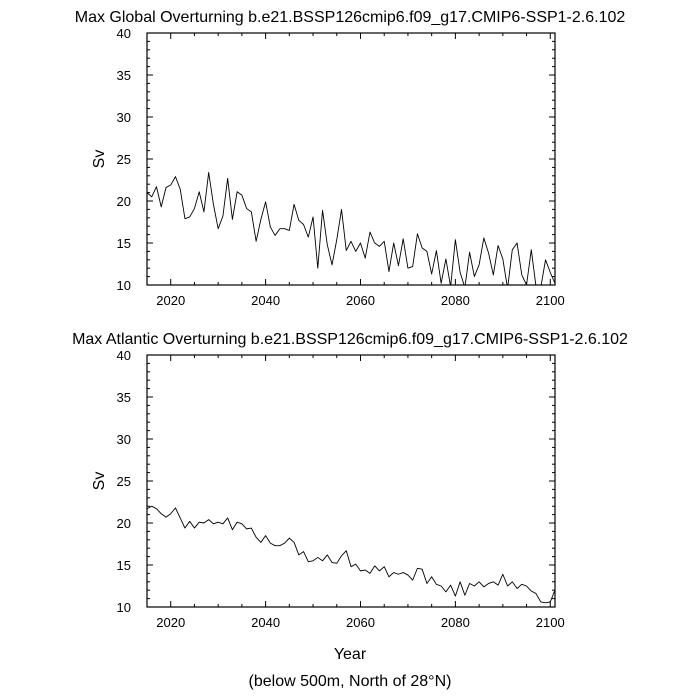 The width and height of the screenshot is (700, 700). I want to click on atlantic-y-tick-label: 15, so click(124, 565).